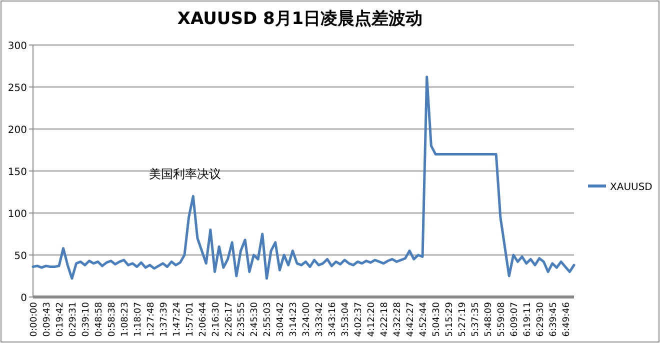 The image size is (660, 343). I want to click on x-tick-label: 2:16:30, so click(216, 319).